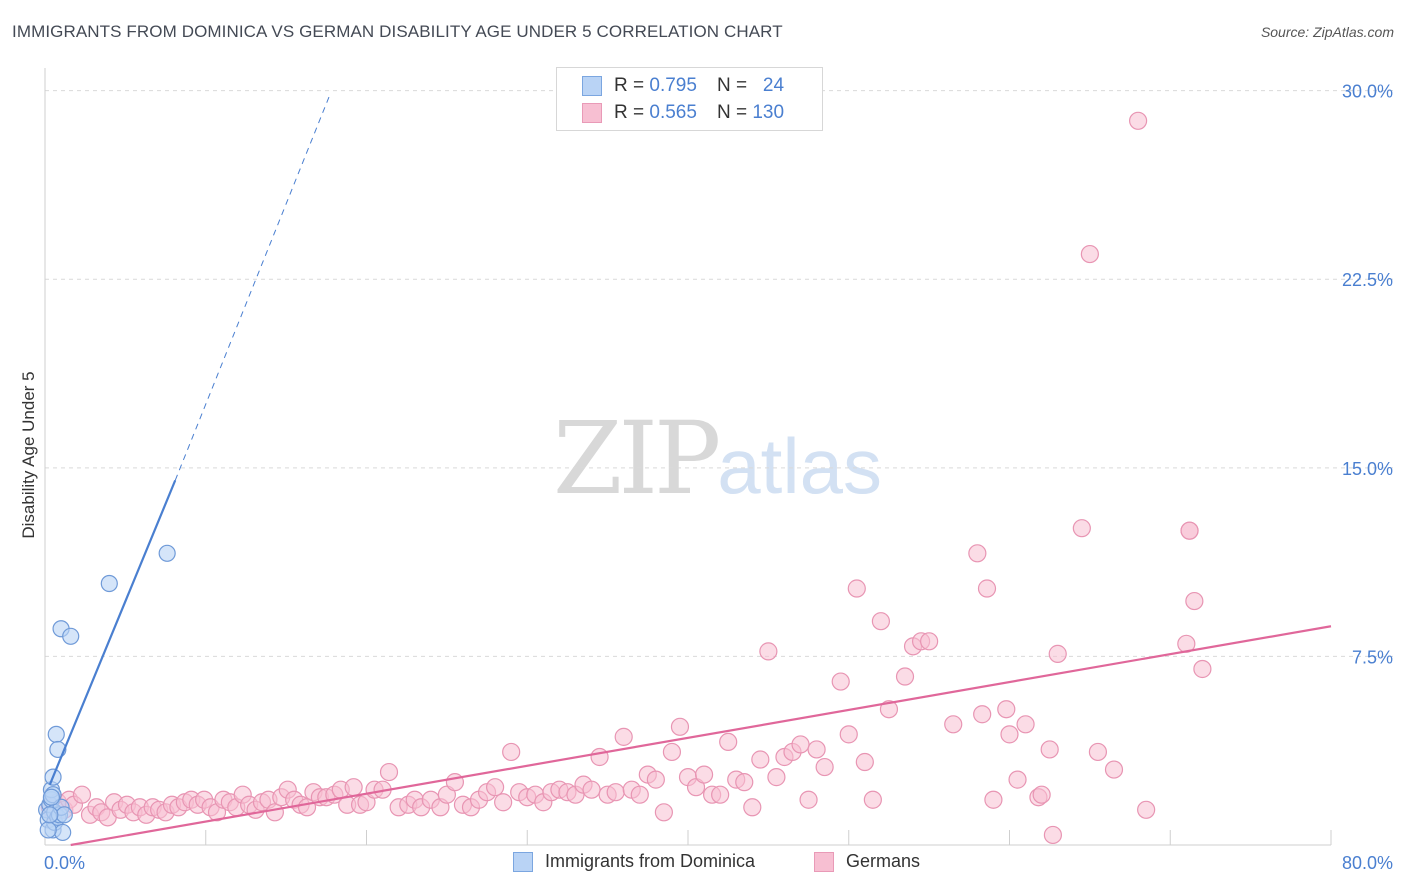 The width and height of the screenshot is (1406, 892). I want to click on y-tick-label: 22.5%, so click(1367, 280).